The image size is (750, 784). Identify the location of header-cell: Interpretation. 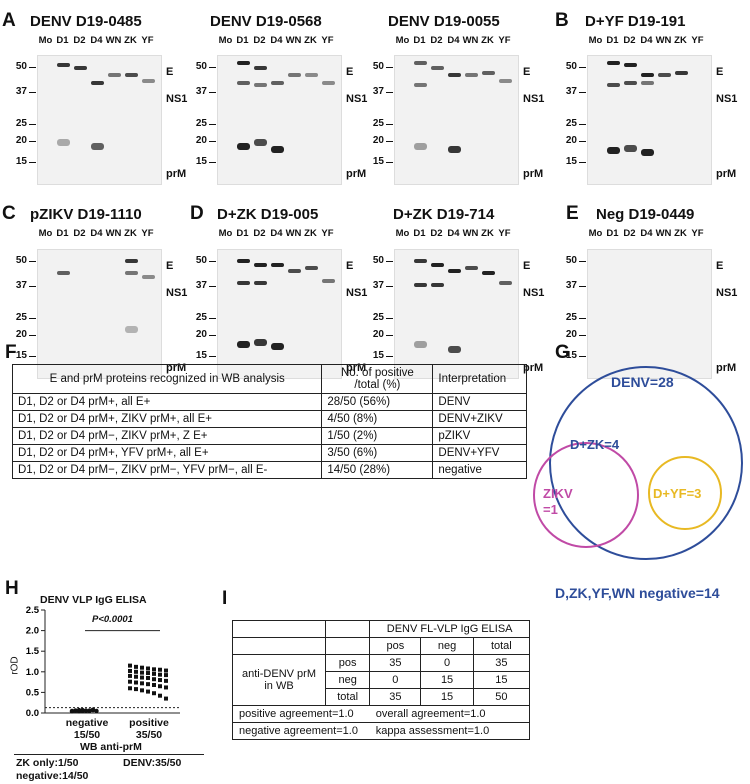
(479, 379).